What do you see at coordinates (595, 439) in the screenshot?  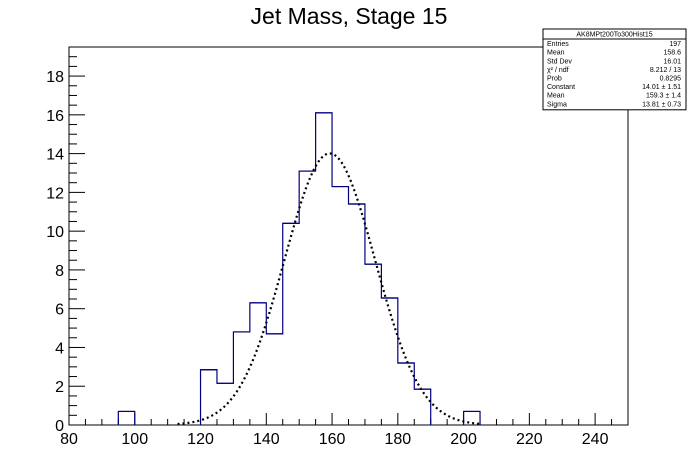 I see `x-tick-label: 240` at bounding box center [595, 439].